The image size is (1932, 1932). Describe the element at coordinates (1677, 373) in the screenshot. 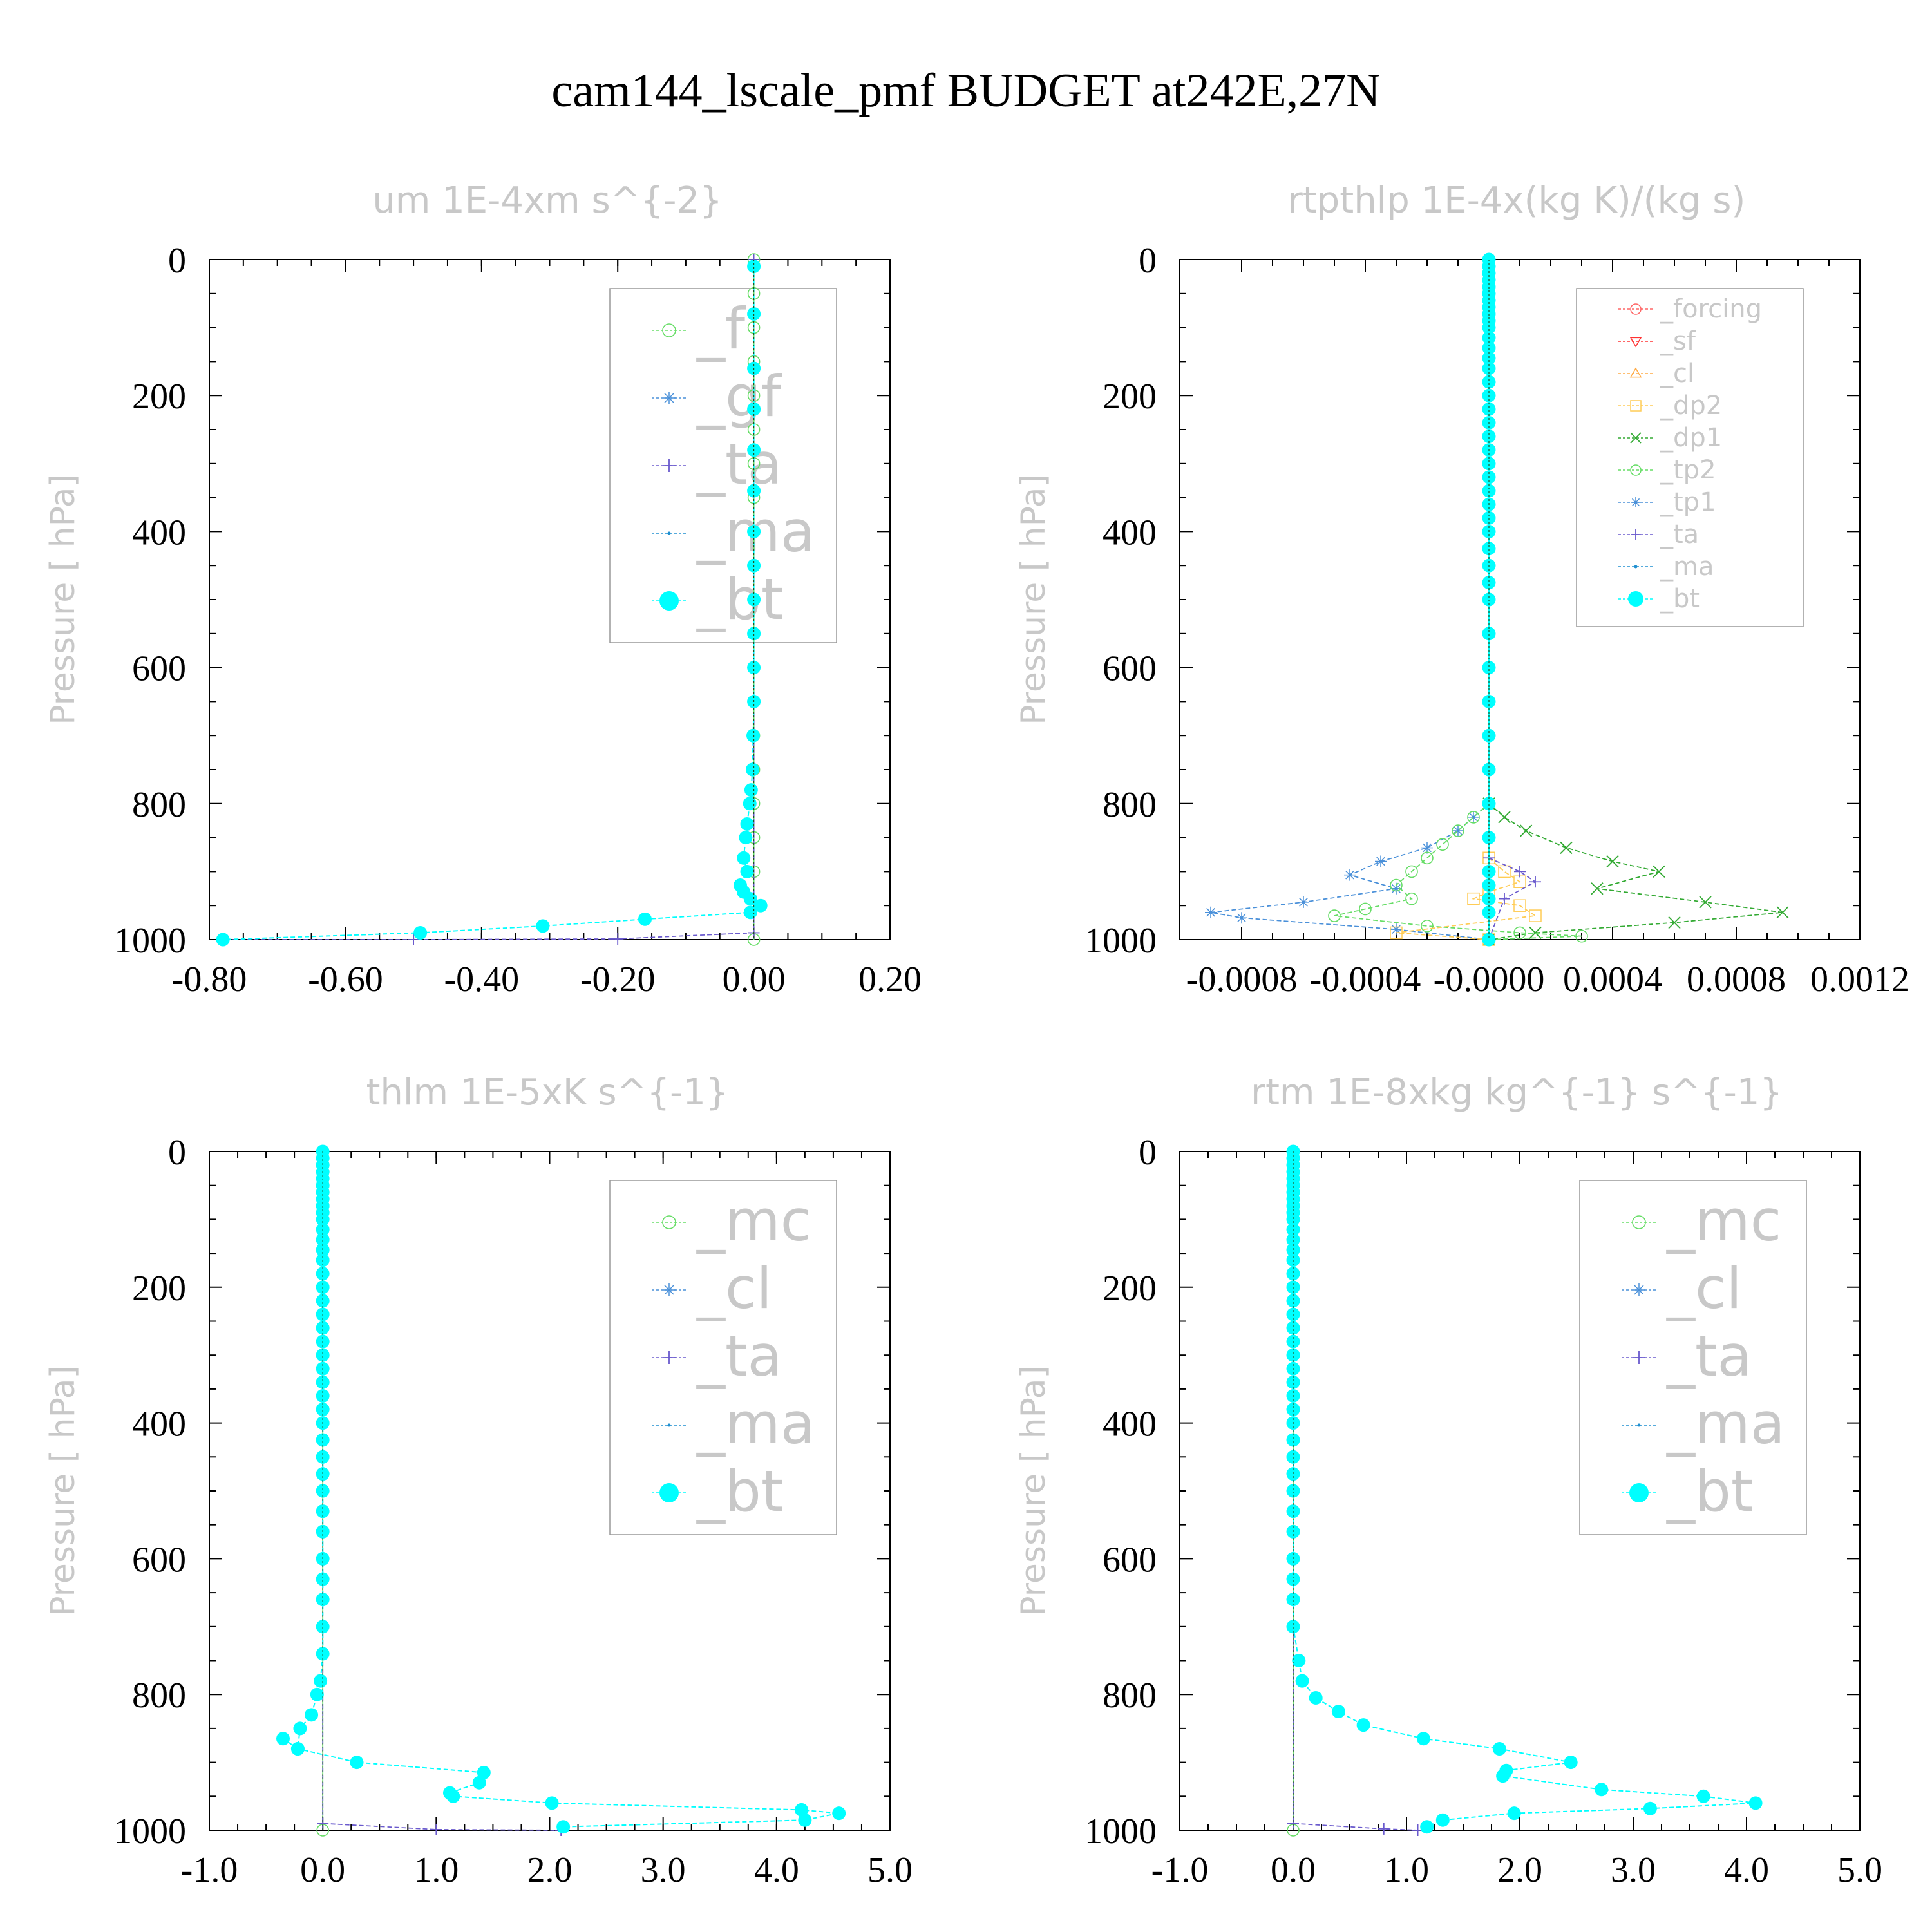

I see `legend-label: _cl` at that location.